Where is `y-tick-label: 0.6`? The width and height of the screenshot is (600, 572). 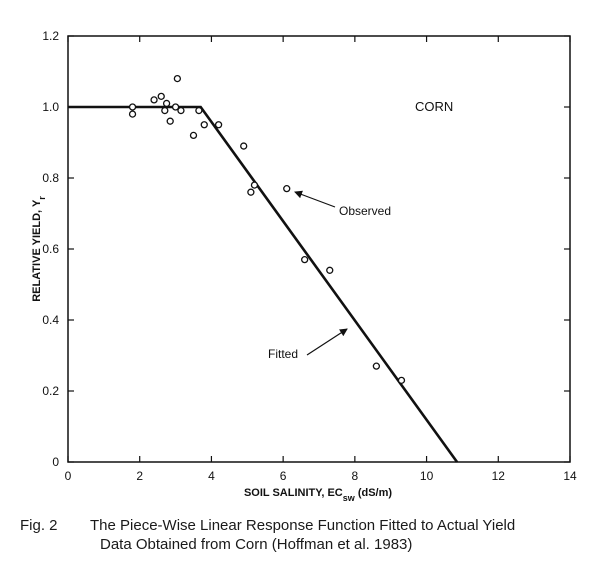 y-tick-label: 0.6 is located at coordinates (50, 249).